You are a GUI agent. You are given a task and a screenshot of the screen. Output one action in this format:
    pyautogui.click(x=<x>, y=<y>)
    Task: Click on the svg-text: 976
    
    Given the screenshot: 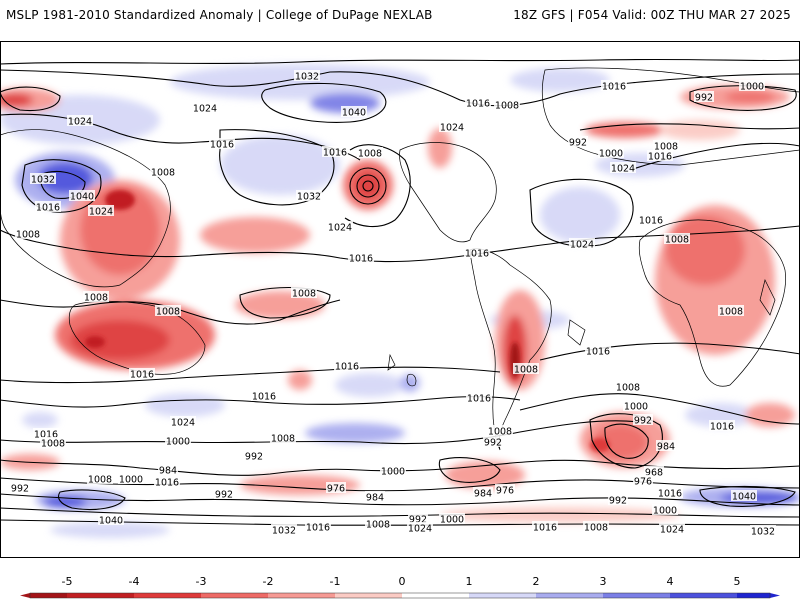 What is the action you would take?
    pyautogui.click(x=336, y=489)
    